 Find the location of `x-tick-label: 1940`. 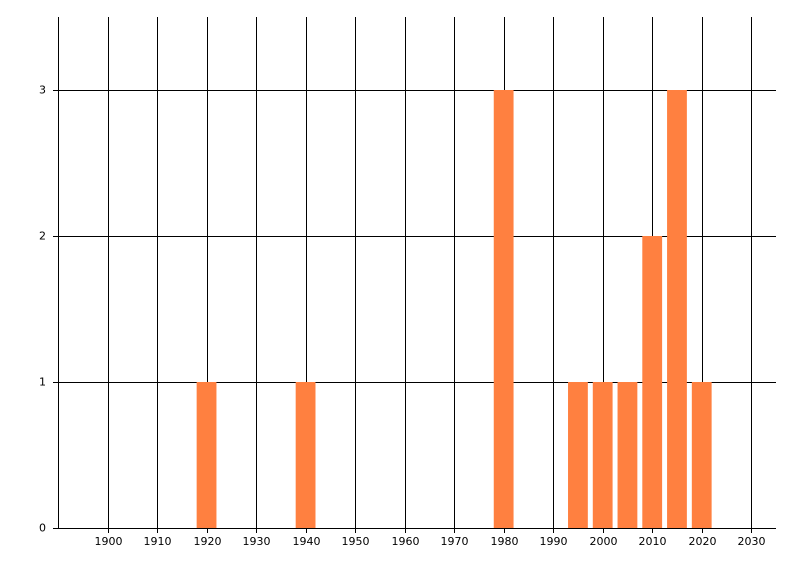

x-tick-label: 1940 is located at coordinates (307, 541).